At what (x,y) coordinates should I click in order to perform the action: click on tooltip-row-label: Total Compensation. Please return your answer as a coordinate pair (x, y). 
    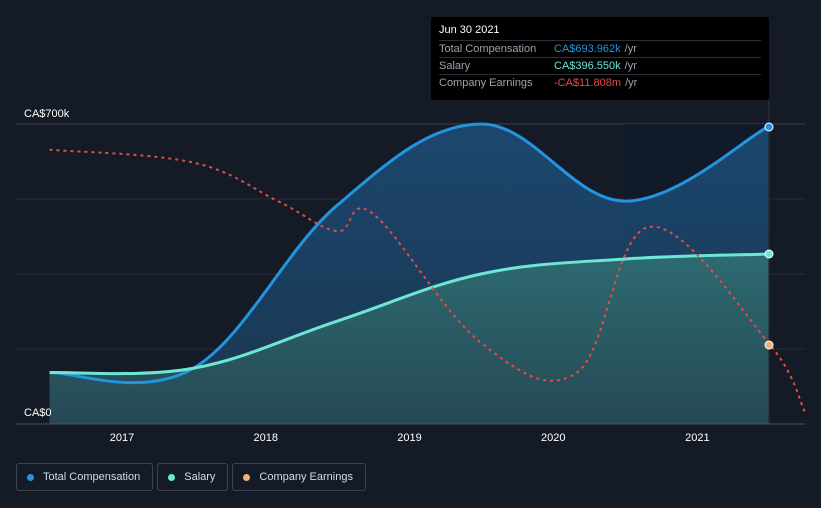
    Looking at the image, I should click on (488, 49).